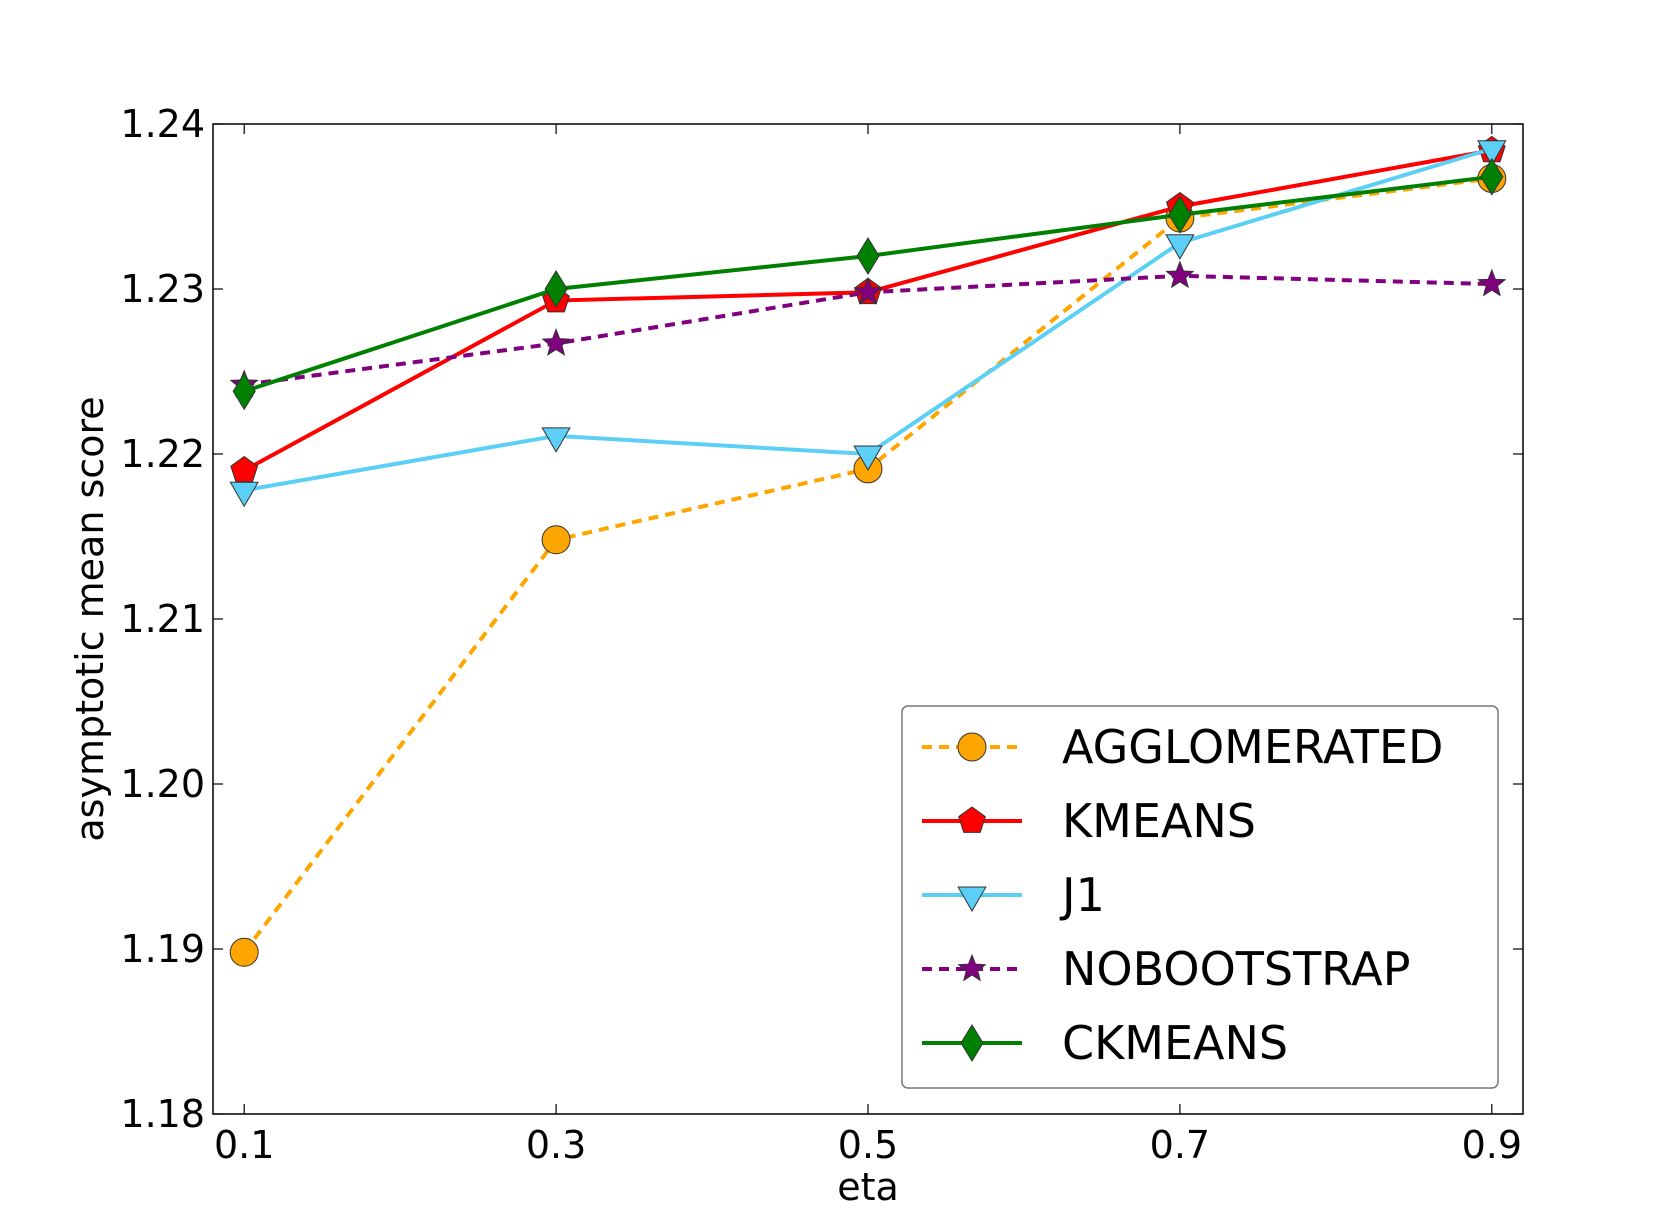 Image resolution: width=1676 pixels, height=1226 pixels. What do you see at coordinates (1082, 895) in the screenshot?
I see `legend-label: J1` at bounding box center [1082, 895].